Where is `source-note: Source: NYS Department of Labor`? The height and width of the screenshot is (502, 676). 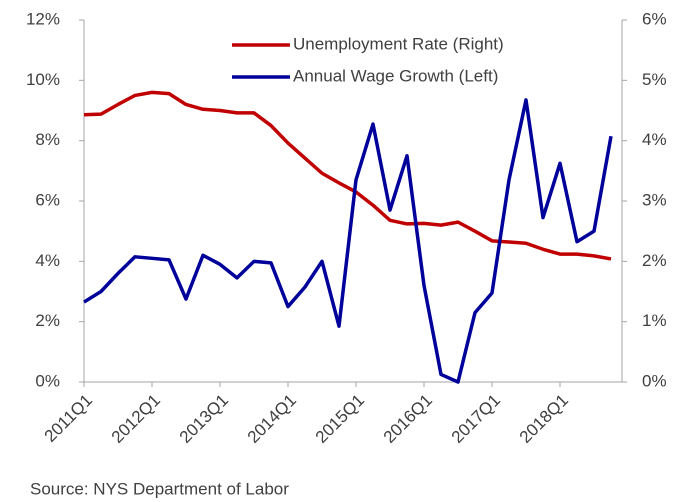 source-note: Source: NYS Department of Labor is located at coordinates (159, 488).